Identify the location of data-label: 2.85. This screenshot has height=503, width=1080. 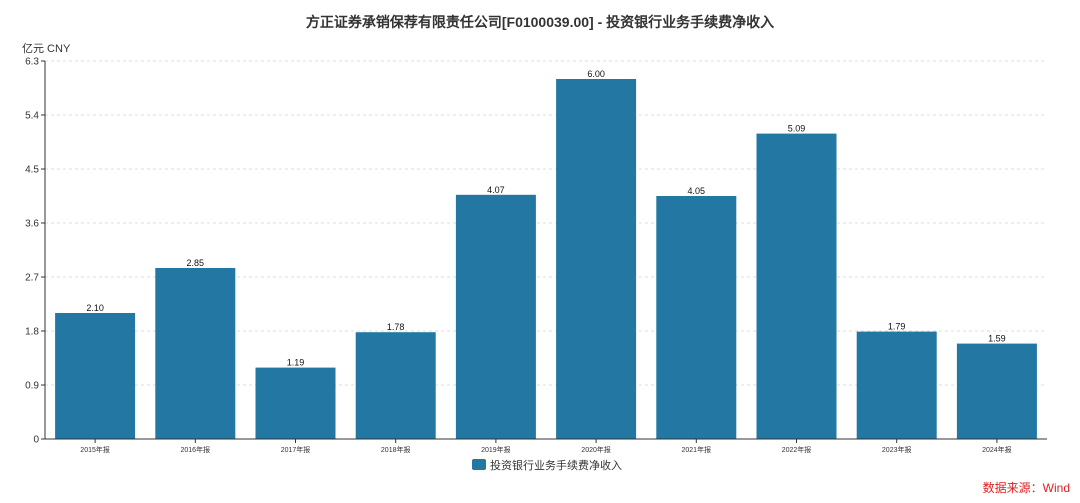
(196, 263).